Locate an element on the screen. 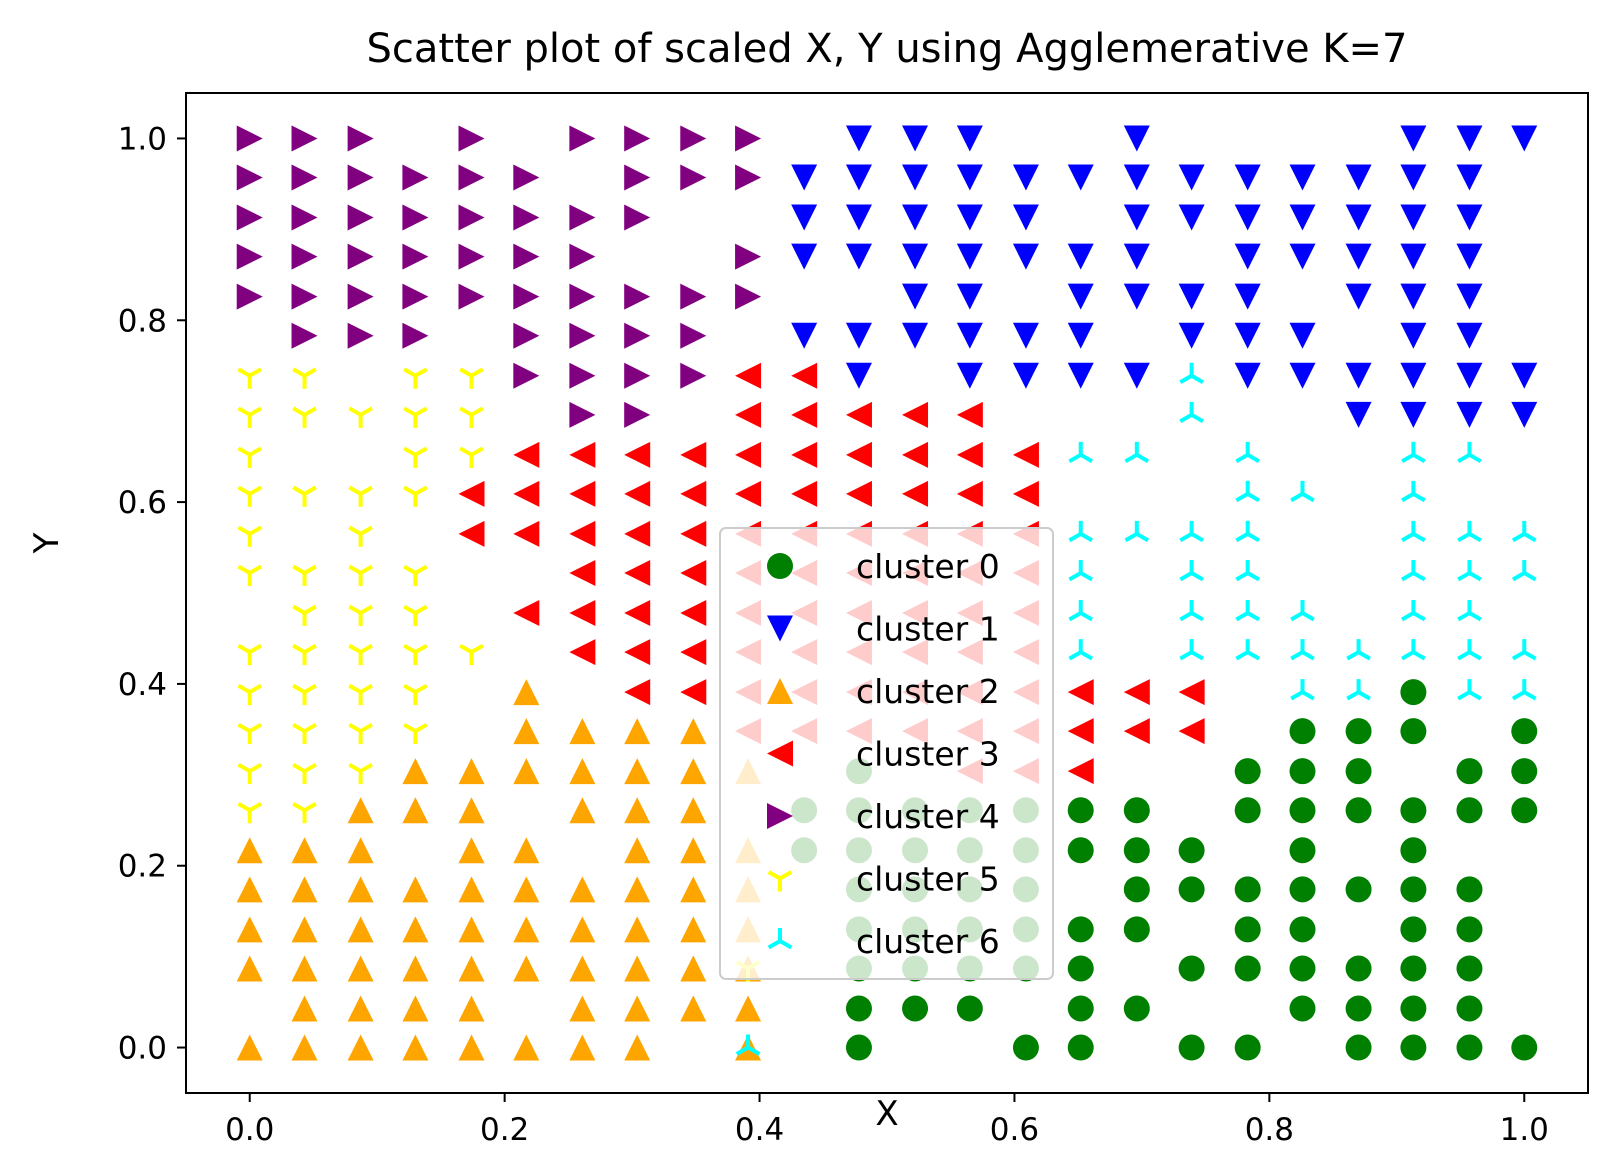 The height and width of the screenshot is (1158, 1609). legend-label: cluster 3 is located at coordinates (928, 754).